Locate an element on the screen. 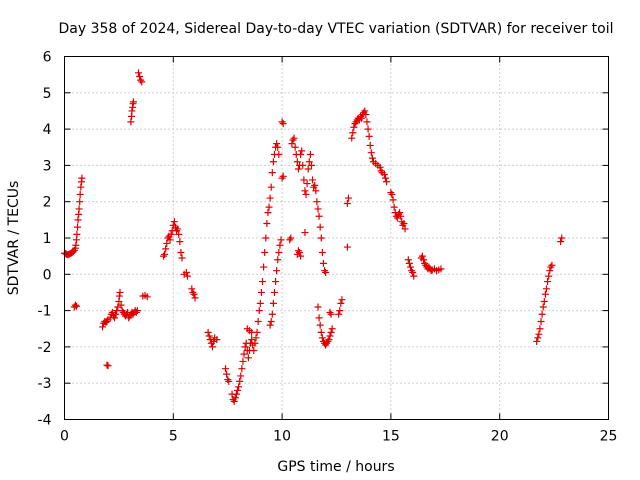 This screenshot has width=640, height=480. y-tick-label: 4 is located at coordinates (47, 130).